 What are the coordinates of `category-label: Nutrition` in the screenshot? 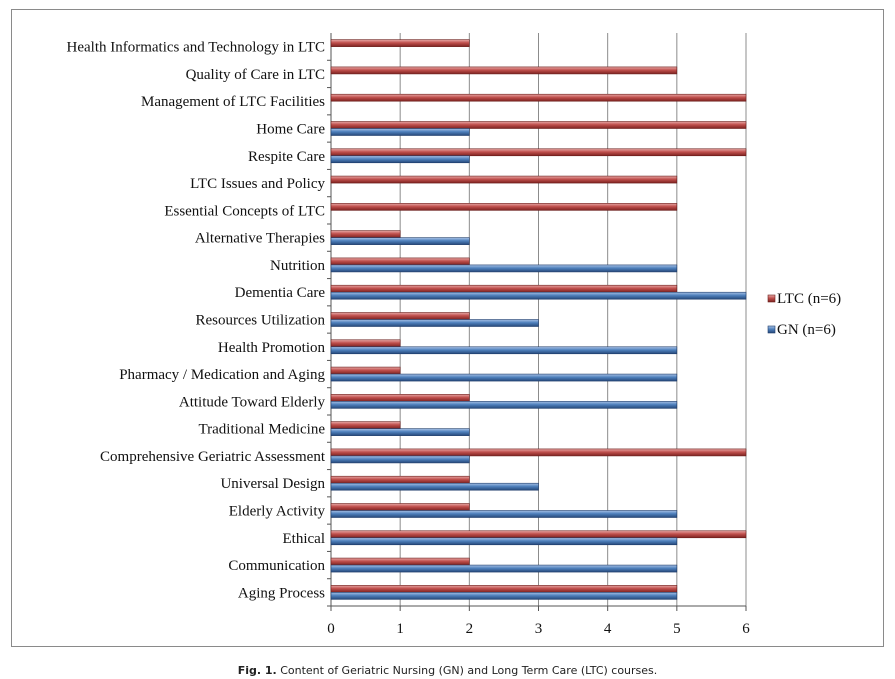 It's located at (297, 266).